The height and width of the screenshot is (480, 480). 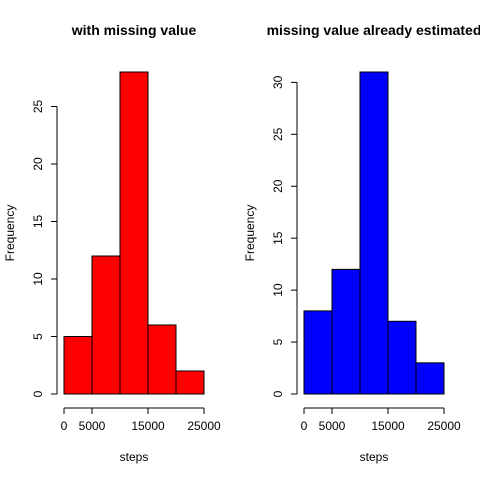 I want to click on y-axis: 0 5 10 15 20 25 30, so click(x=284, y=236).